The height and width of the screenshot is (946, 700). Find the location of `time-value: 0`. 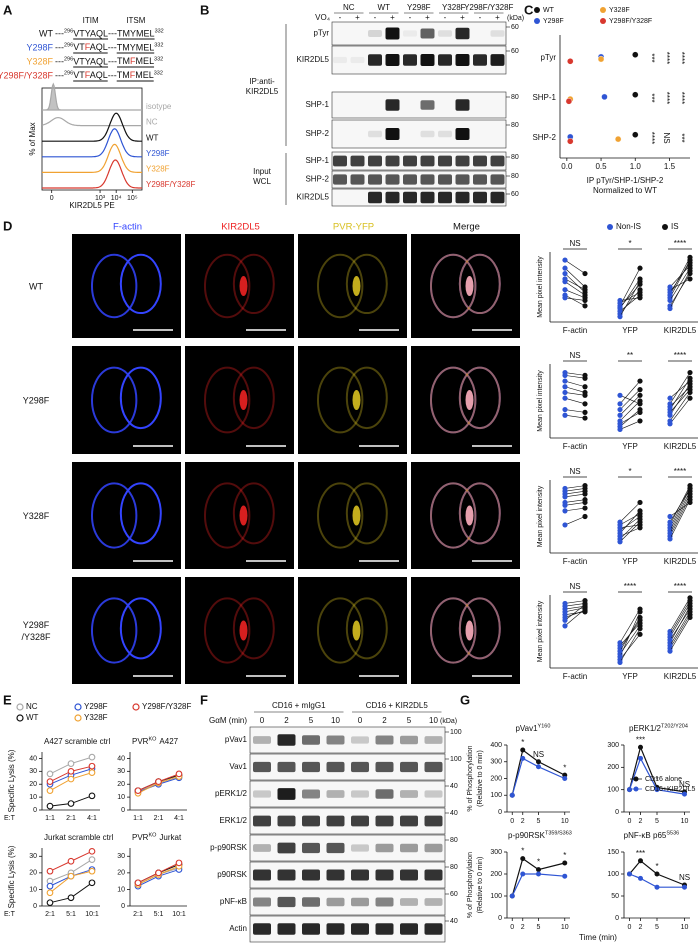

time-value: 0 is located at coordinates (262, 720).